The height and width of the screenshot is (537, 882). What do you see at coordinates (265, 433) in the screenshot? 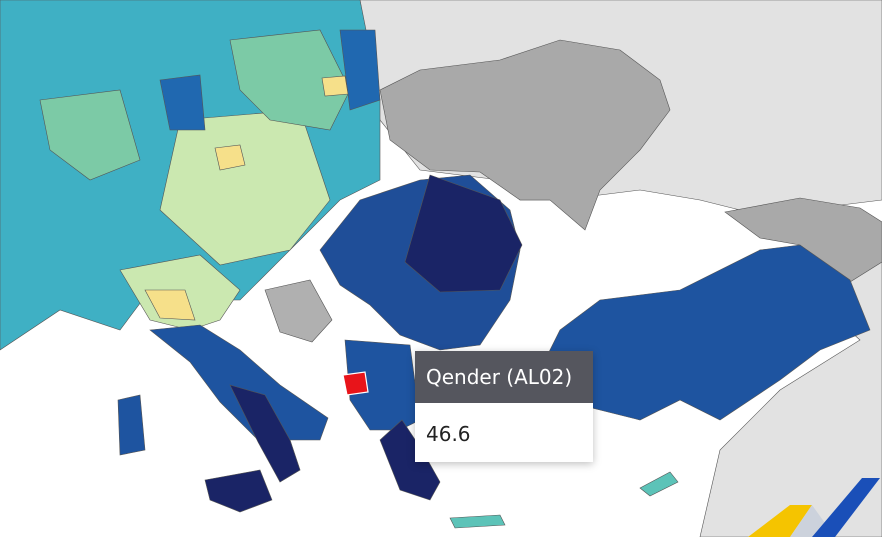
I see `region-south-italy` at bounding box center [265, 433].